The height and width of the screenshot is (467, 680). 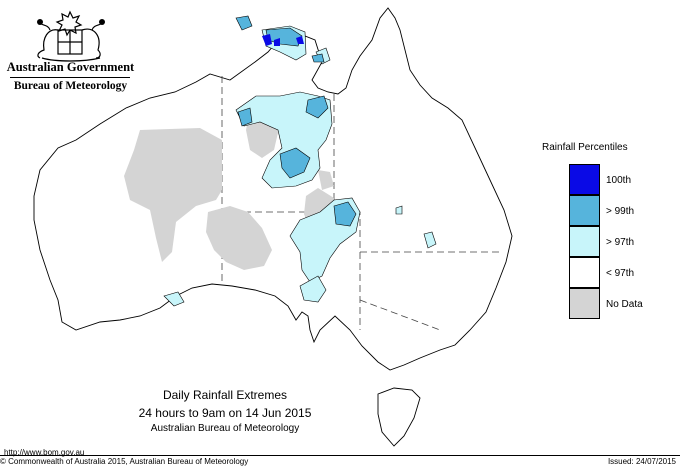 I want to click on above-99th-areas, so click(x=296, y=121).